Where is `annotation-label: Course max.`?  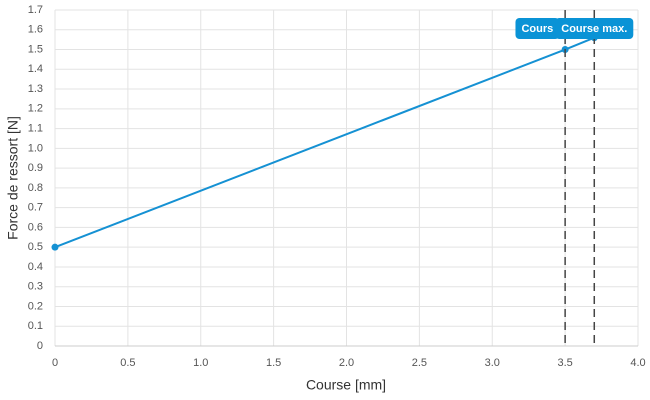 annotation-label: Course max. is located at coordinates (594, 29).